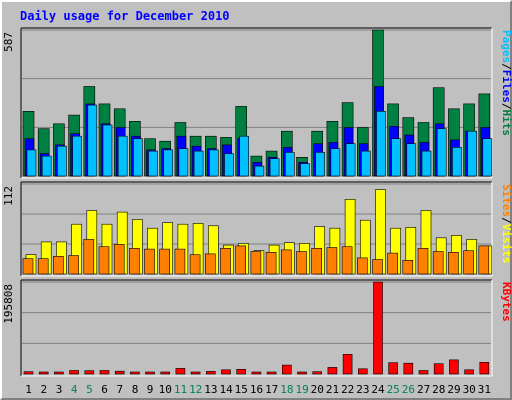 This screenshot has width=512, height=400. I want to click on day-label: 22, so click(347, 389).